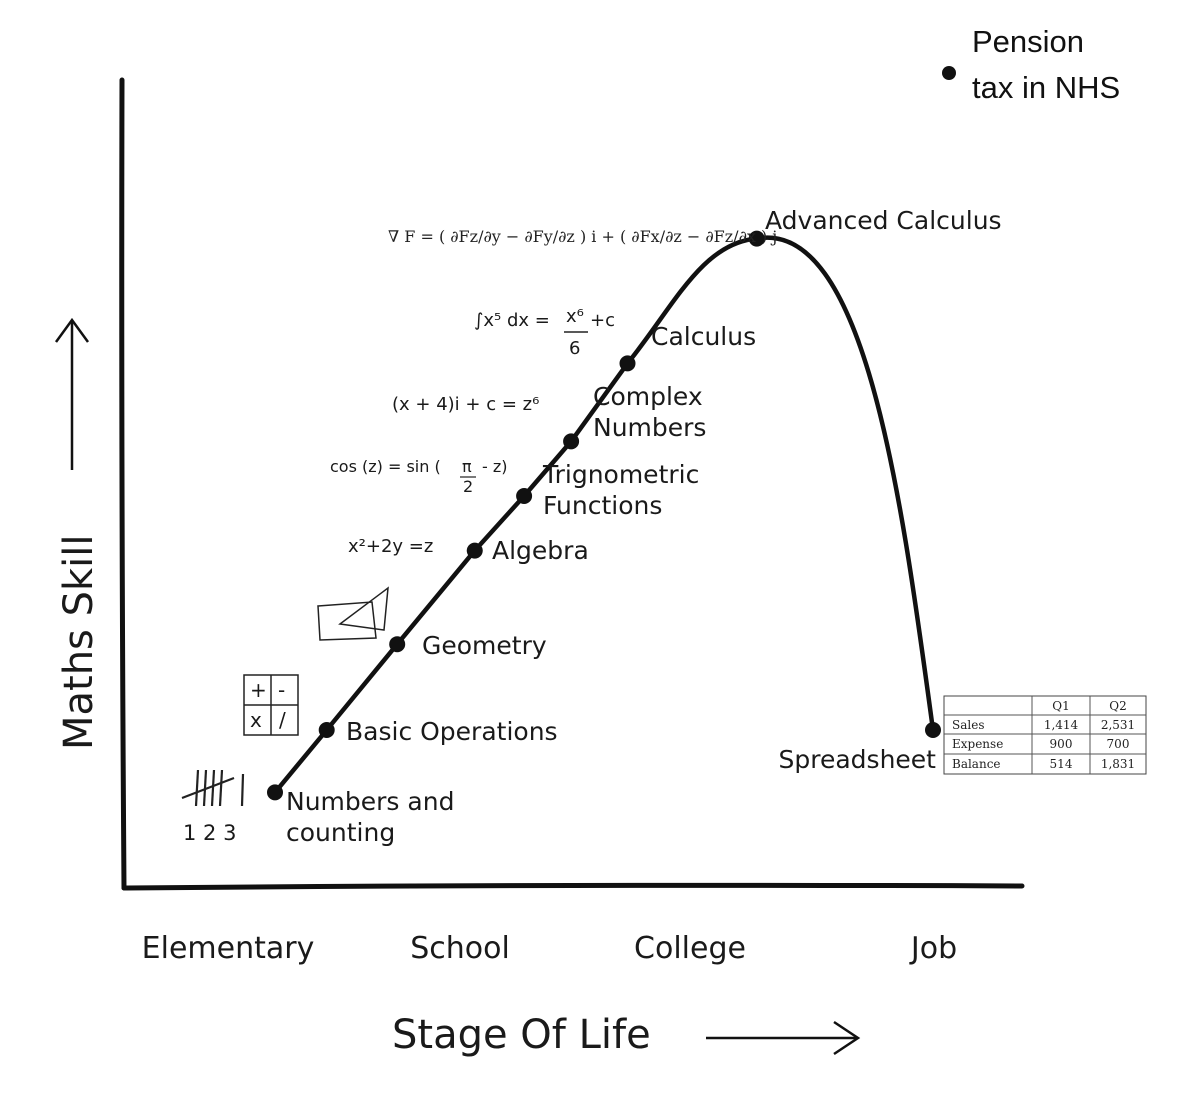  What do you see at coordinates (1046, 87) in the screenshot?
I see `callout-line-2: tax in NHS` at bounding box center [1046, 87].